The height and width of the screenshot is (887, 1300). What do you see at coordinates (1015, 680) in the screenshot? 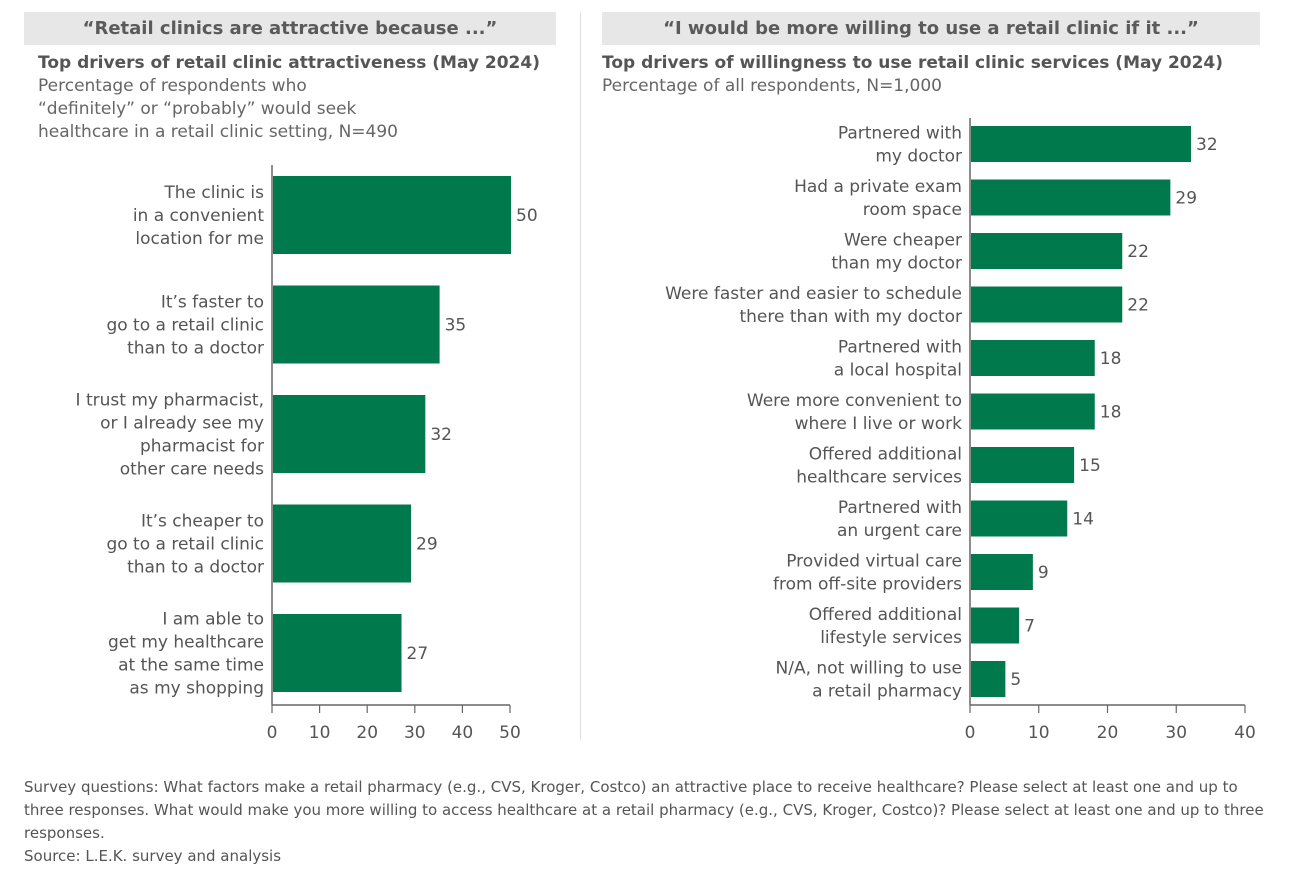
I see `data-label: 5` at bounding box center [1015, 680].